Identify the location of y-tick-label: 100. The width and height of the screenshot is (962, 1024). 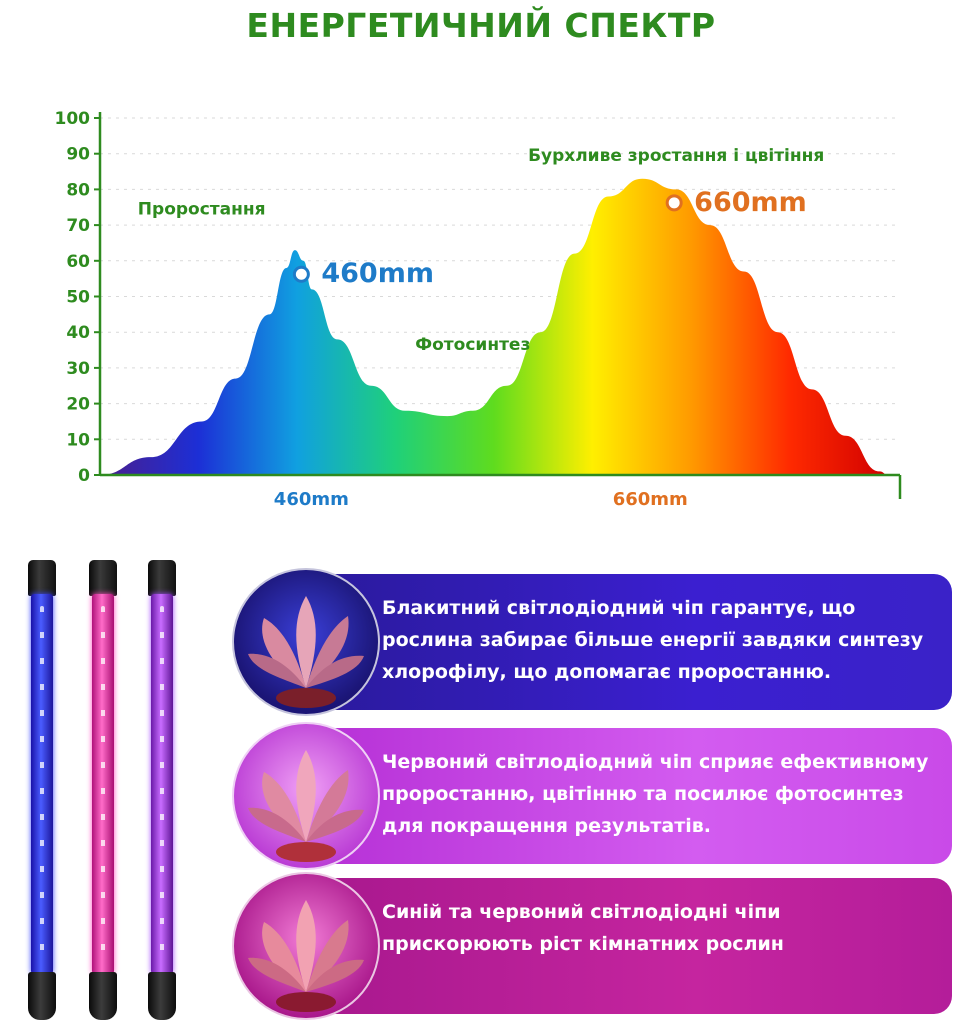
(73, 119).